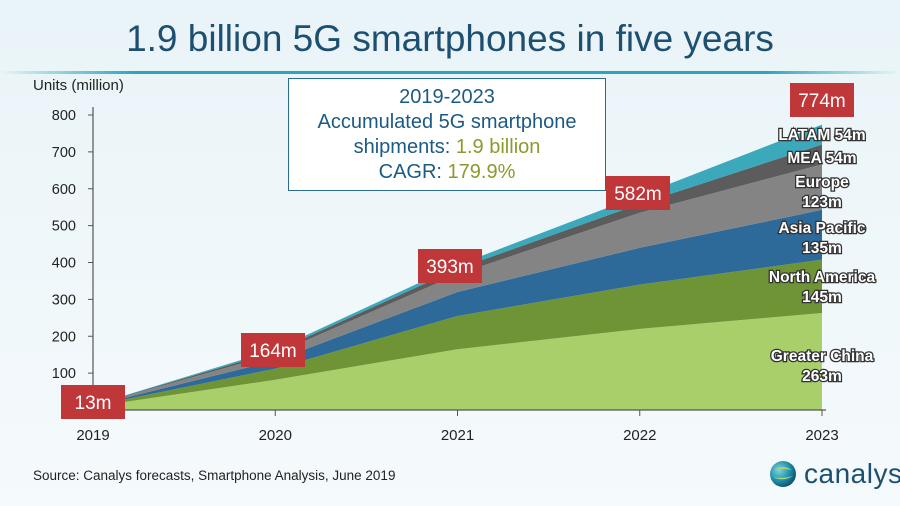 This screenshot has height=506, width=900. What do you see at coordinates (821, 228) in the screenshot?
I see `series-label-text: Asia Pacific` at bounding box center [821, 228].